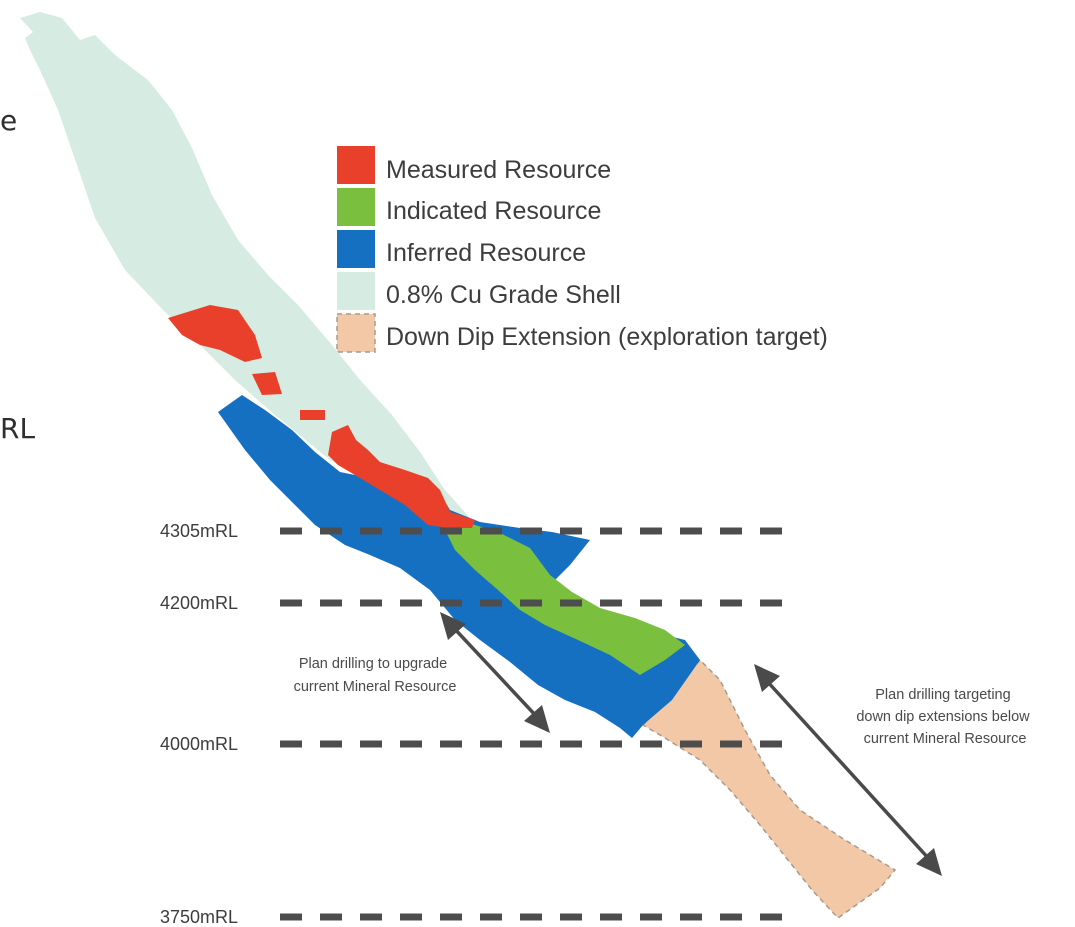  I want to click on legend-label-indicated: Indicated Resource, so click(493, 211).